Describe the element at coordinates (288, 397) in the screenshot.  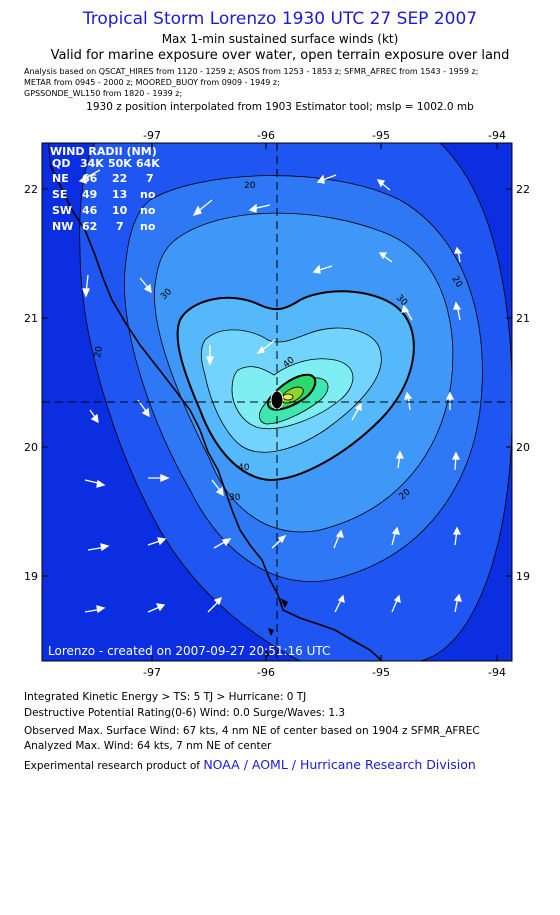
I see `contour-64kt` at that location.